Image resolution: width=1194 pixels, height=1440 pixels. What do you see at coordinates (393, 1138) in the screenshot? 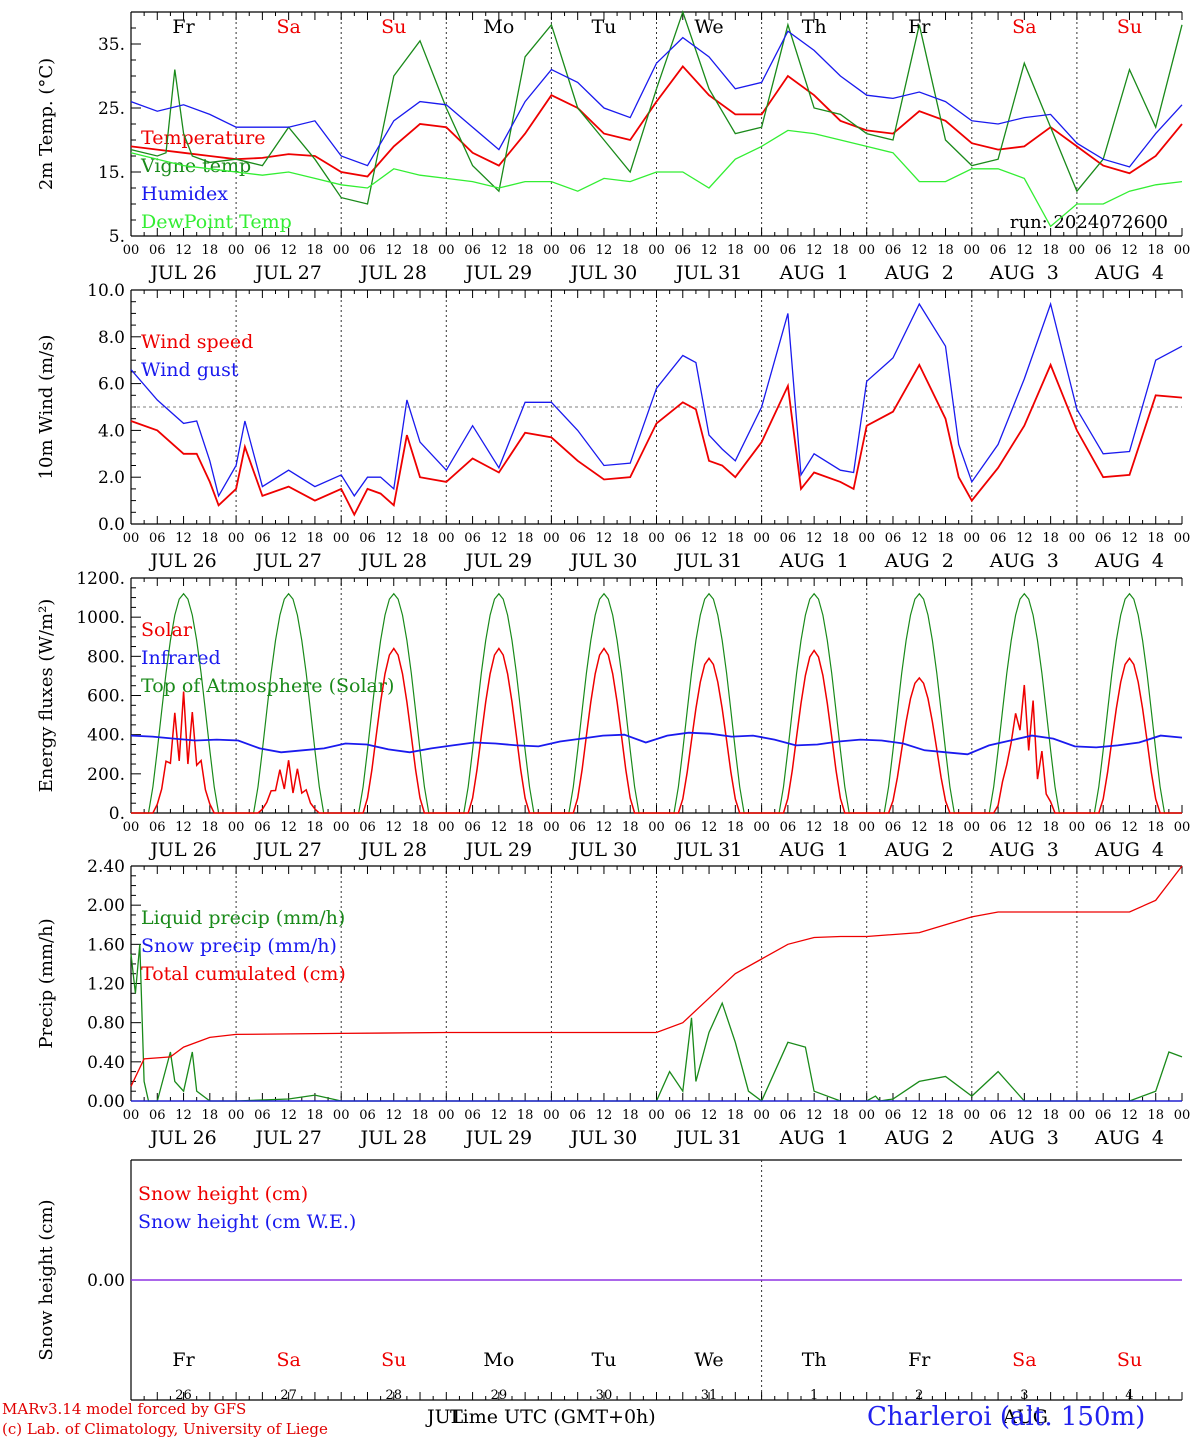
I see `date-label: JUL 28` at bounding box center [393, 1138].